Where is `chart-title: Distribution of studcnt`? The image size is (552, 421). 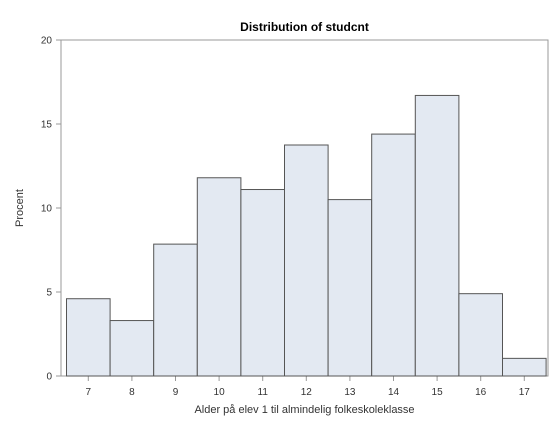
chart-title: Distribution of studcnt is located at coordinates (304, 27).